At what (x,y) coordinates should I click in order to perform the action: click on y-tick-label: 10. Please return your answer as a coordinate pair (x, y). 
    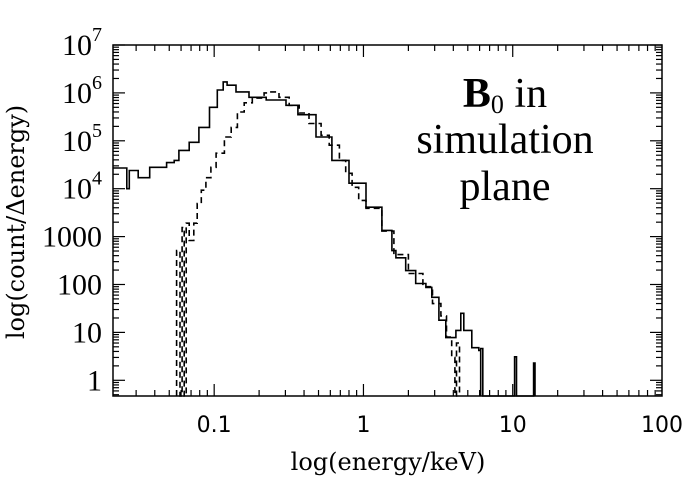
    Looking at the image, I should click on (87, 332).